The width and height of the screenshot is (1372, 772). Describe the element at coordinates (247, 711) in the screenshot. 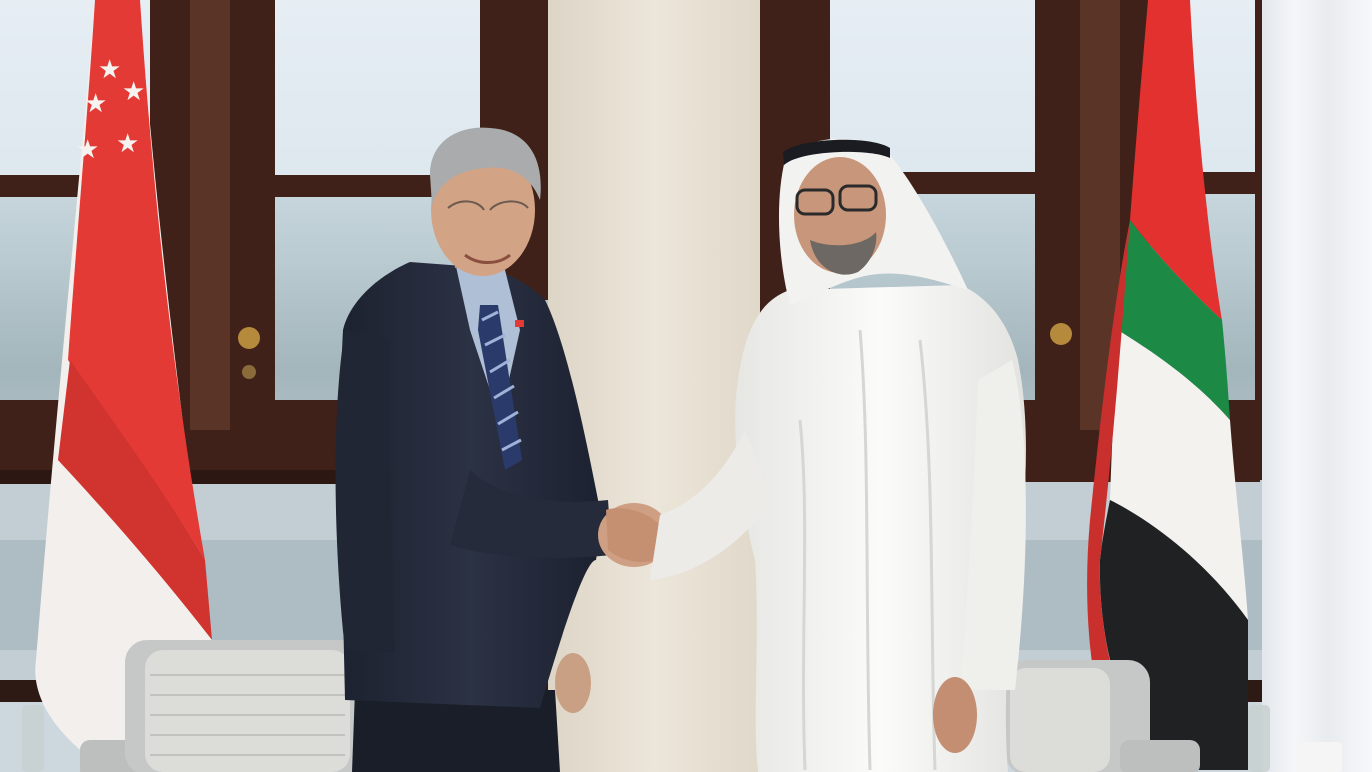

I see `left-cushion` at that location.